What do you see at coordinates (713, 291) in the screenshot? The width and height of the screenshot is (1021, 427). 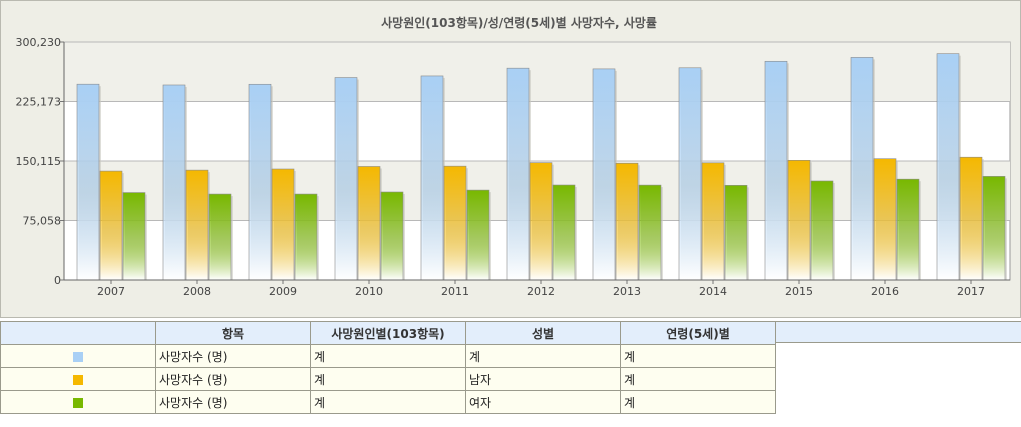 I see `x-tick-label: 2014` at bounding box center [713, 291].